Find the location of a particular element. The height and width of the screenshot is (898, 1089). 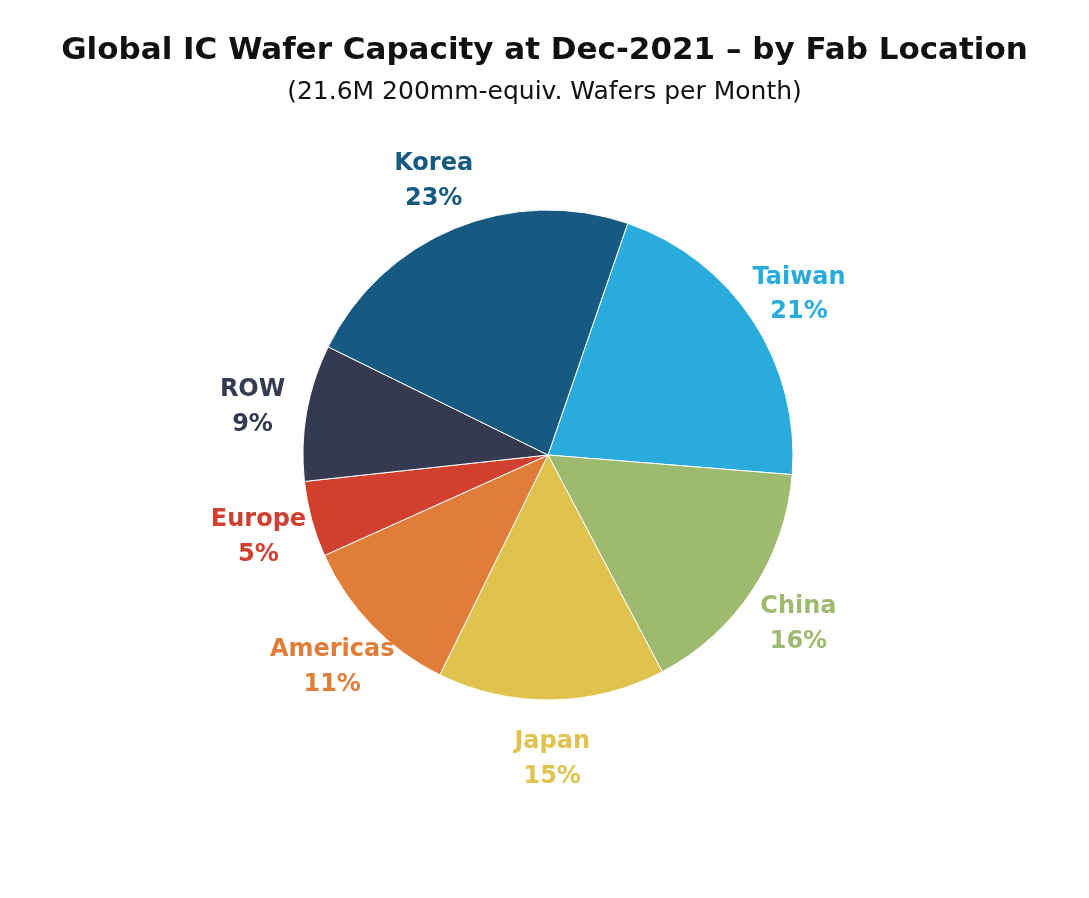

slice-label: China is located at coordinates (798, 604).